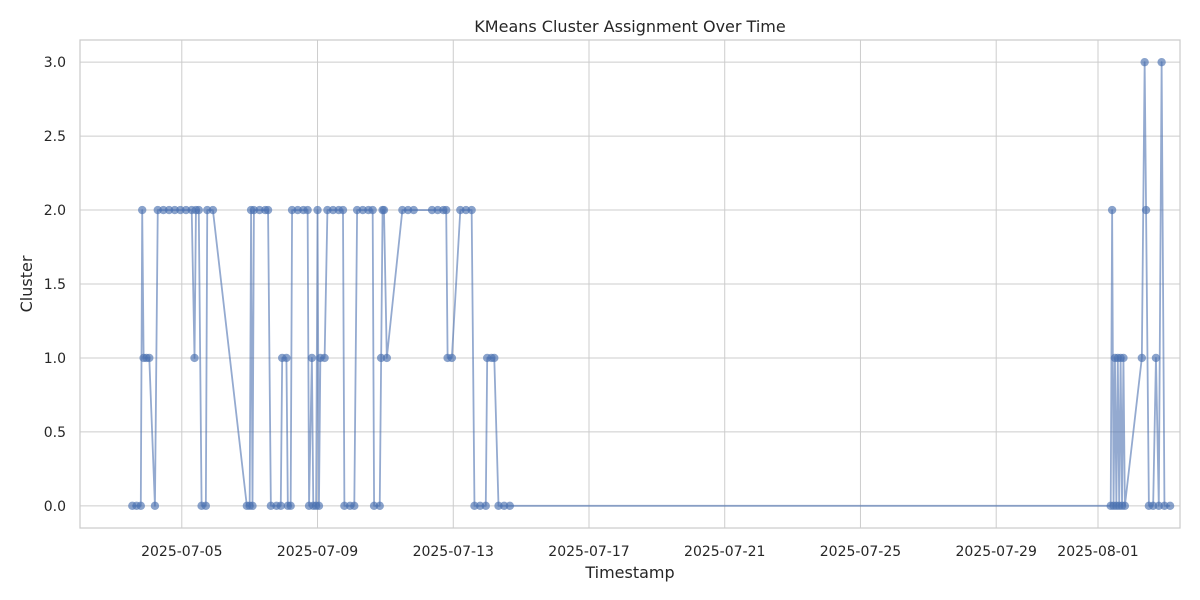 The image size is (1200, 600). I want to click on y-tick-label: 1.5, so click(55, 285).